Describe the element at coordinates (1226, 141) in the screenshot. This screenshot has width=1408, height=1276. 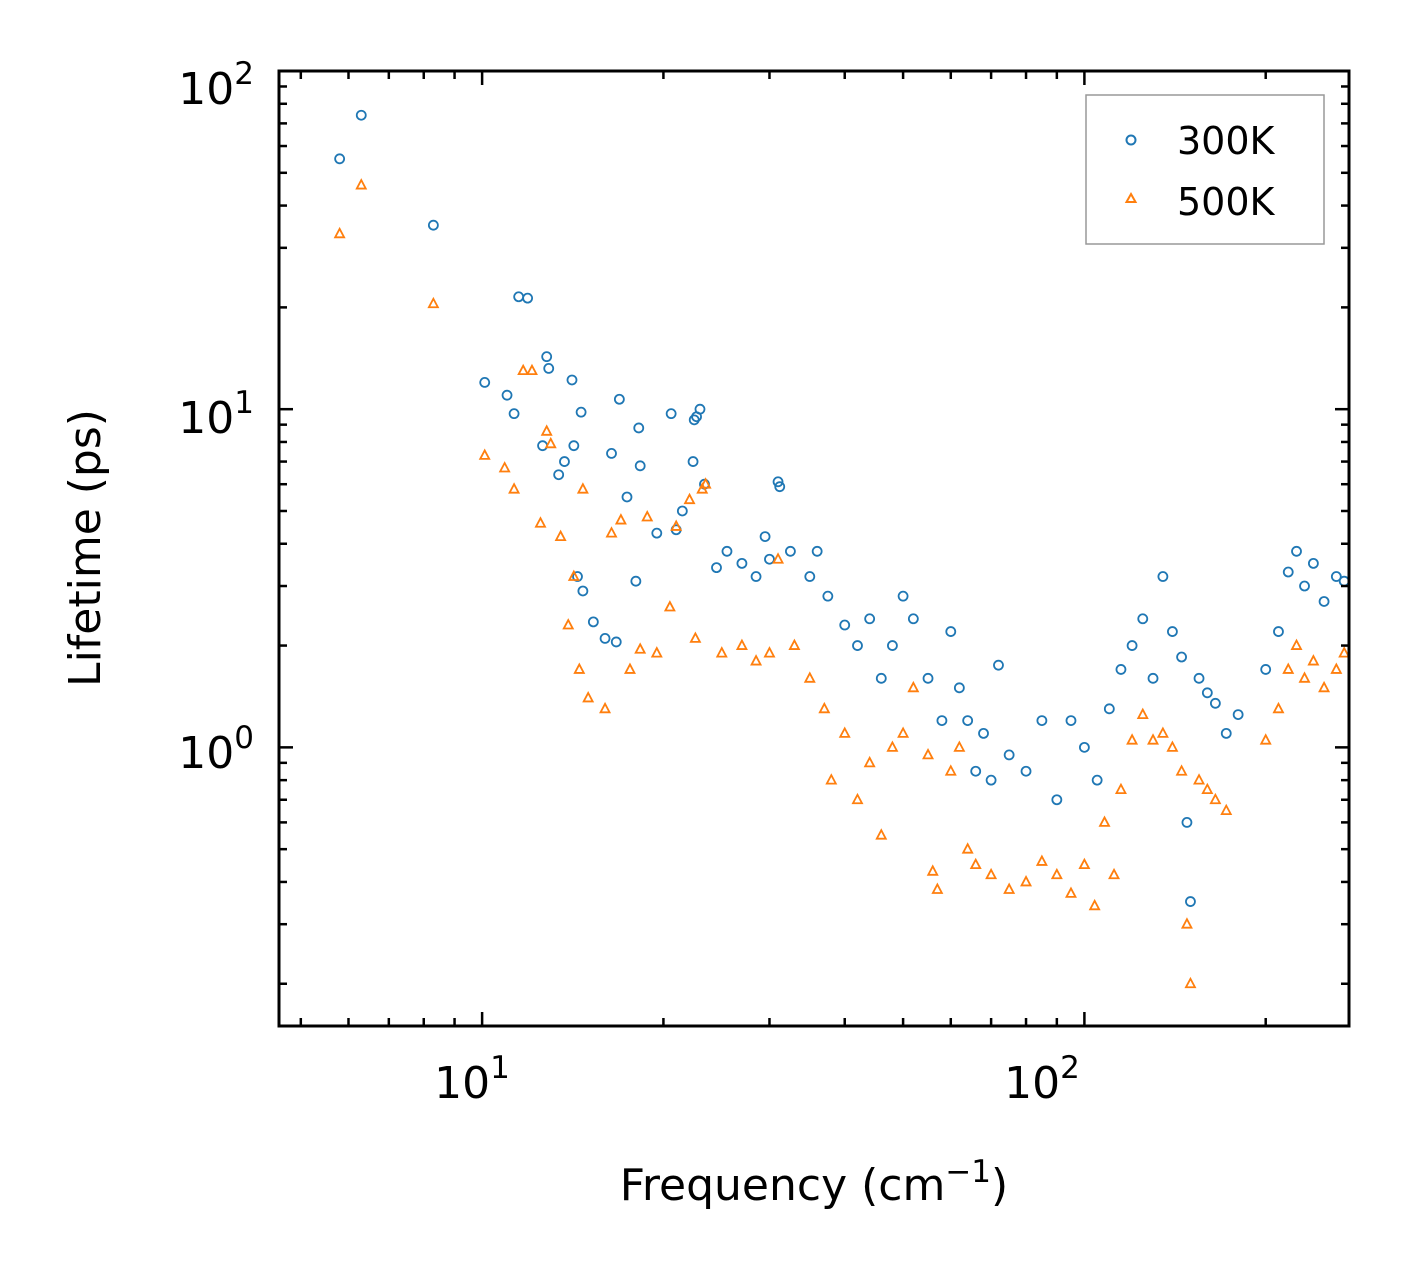
I see `legend-label-300k: 300K` at that location.